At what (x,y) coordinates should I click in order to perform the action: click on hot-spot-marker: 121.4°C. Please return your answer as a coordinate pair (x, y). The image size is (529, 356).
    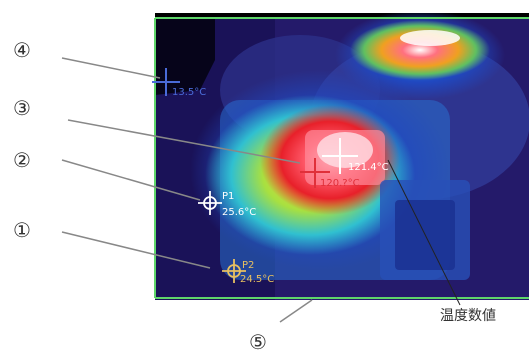
    Looking at the image, I should click on (355, 156).